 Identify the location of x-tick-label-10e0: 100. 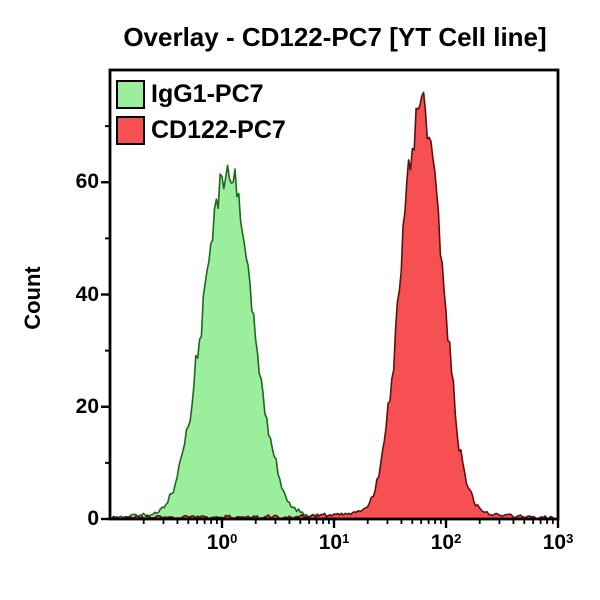
(222, 542).